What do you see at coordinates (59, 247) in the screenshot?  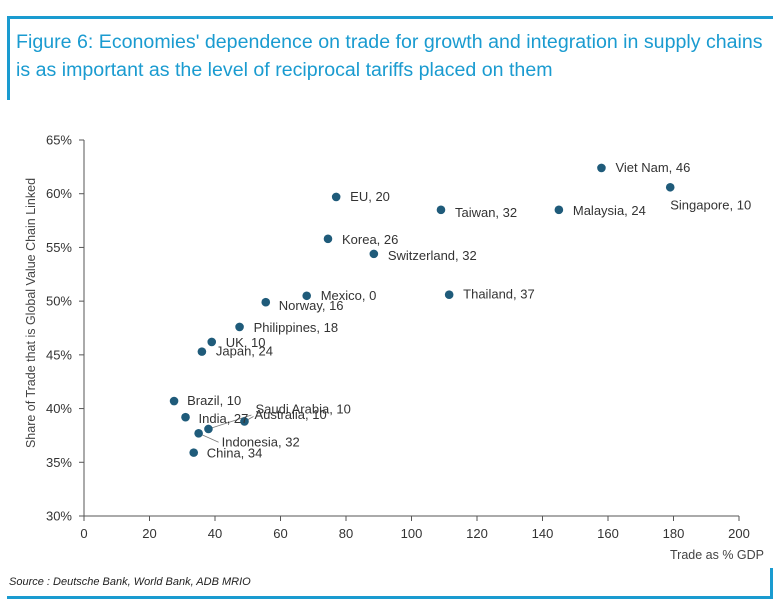 I see `y-tick-label: 55%` at bounding box center [59, 247].